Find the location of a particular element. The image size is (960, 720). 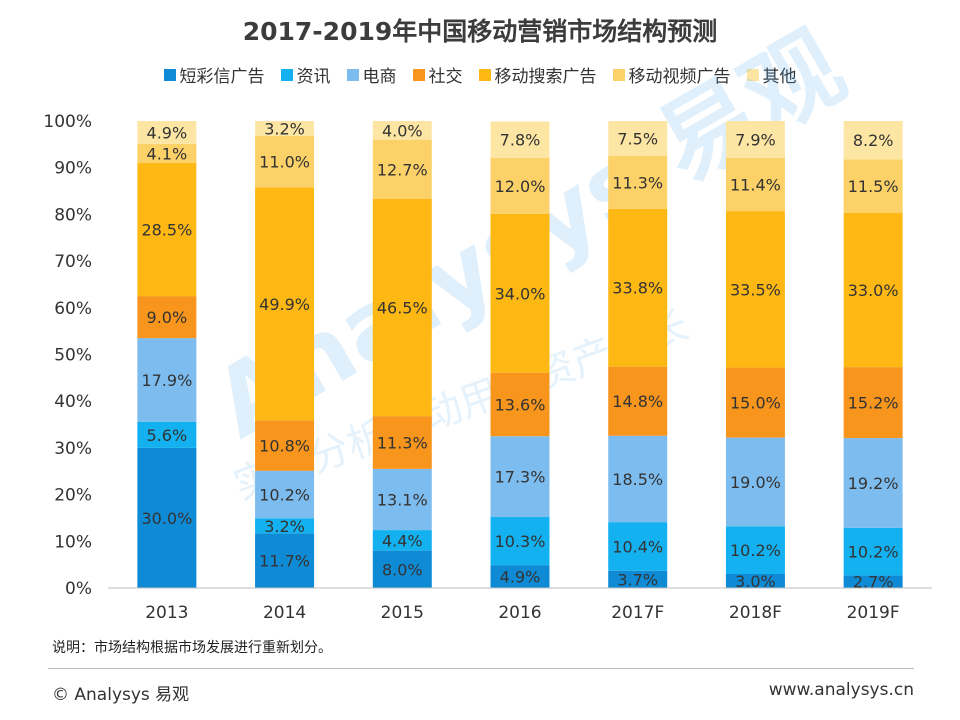

x-tick-label: 2013 is located at coordinates (166, 613).